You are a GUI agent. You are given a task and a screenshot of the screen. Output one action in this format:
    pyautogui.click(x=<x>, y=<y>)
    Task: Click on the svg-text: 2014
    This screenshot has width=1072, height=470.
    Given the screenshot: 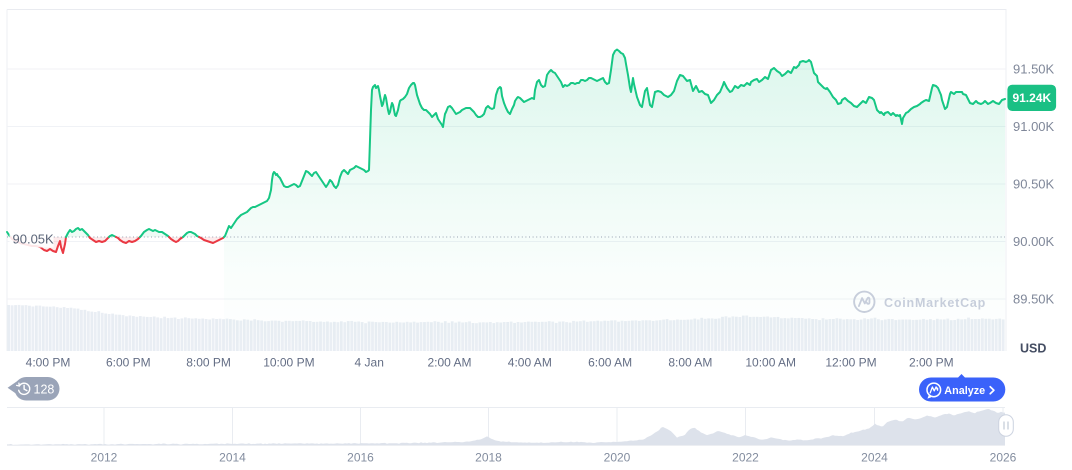 What is the action you would take?
    pyautogui.click(x=232, y=458)
    